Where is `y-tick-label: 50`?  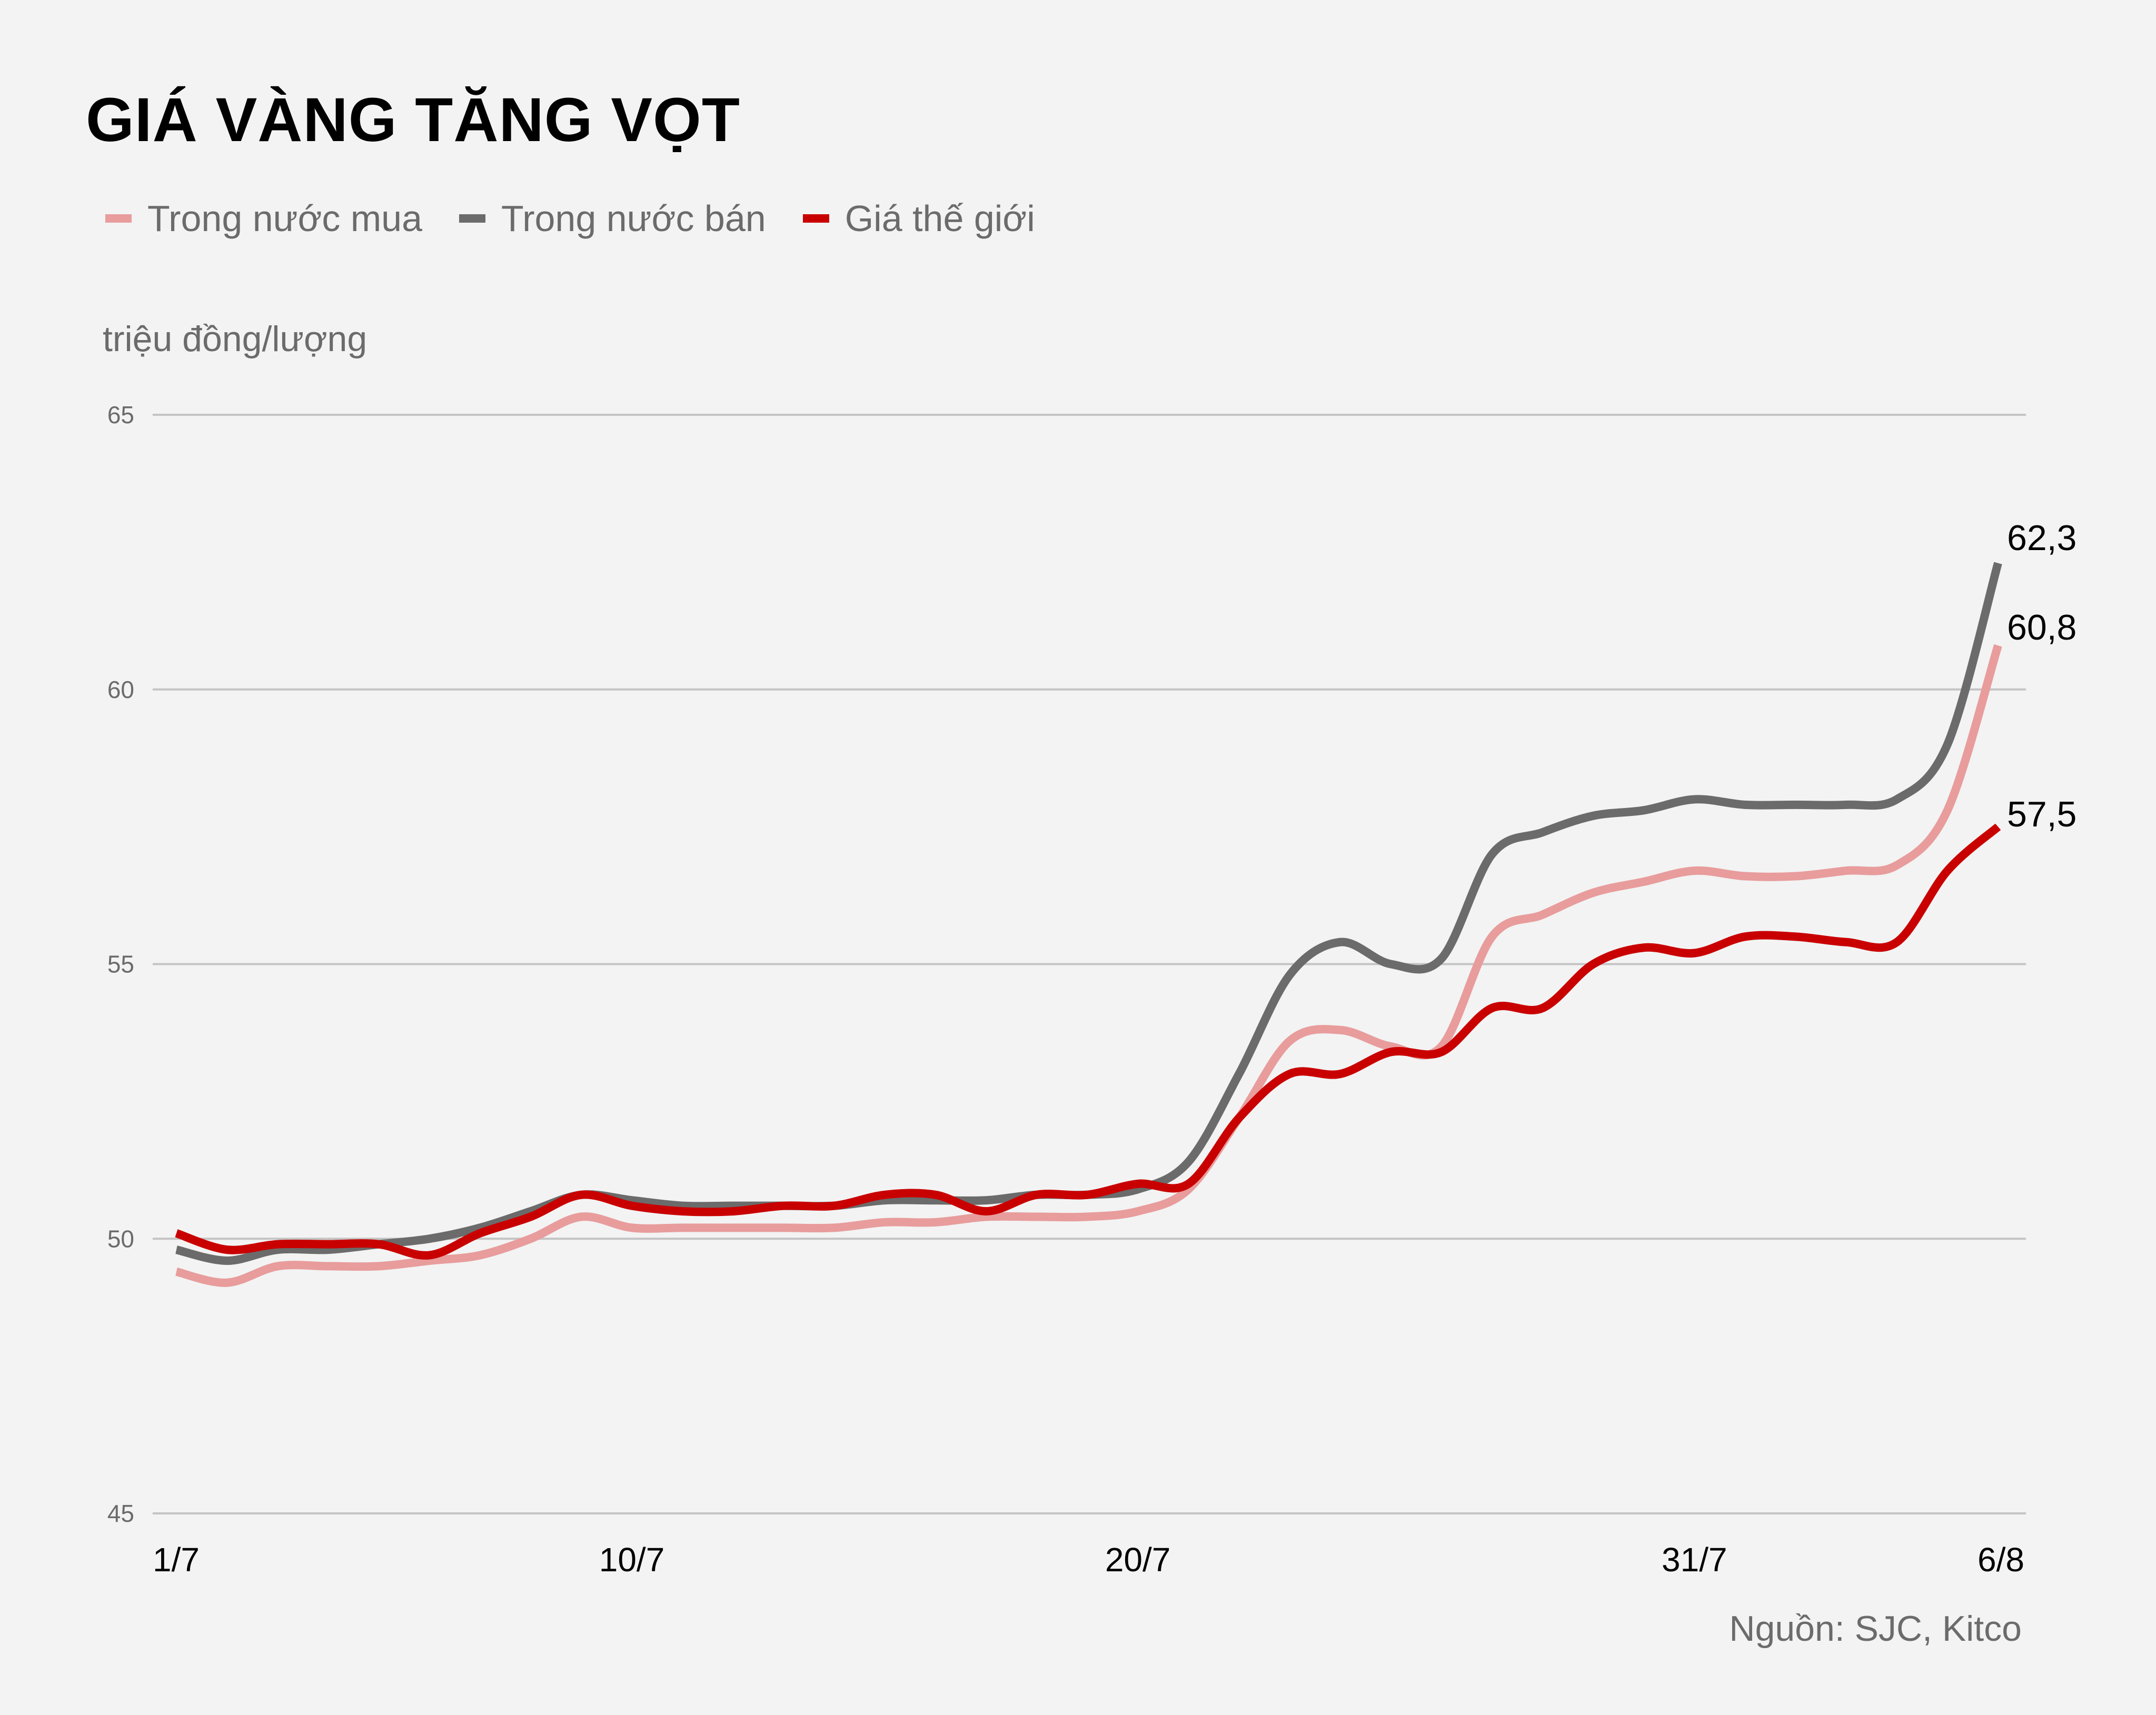 y-tick-label: 50 is located at coordinates (121, 1239).